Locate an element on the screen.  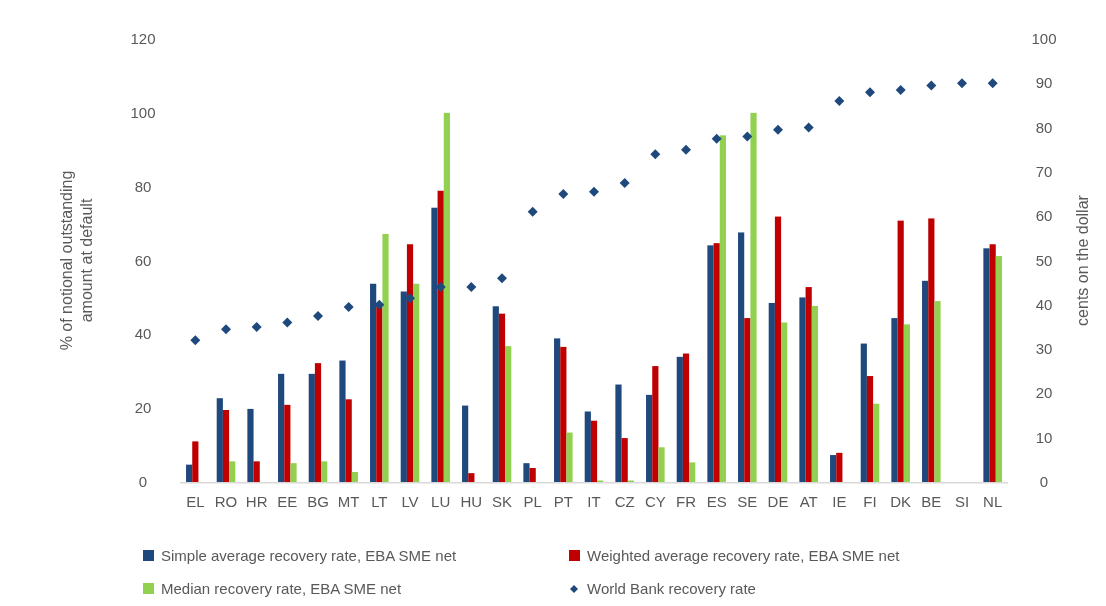
y-tick-label: 60 is located at coordinates (143, 260).